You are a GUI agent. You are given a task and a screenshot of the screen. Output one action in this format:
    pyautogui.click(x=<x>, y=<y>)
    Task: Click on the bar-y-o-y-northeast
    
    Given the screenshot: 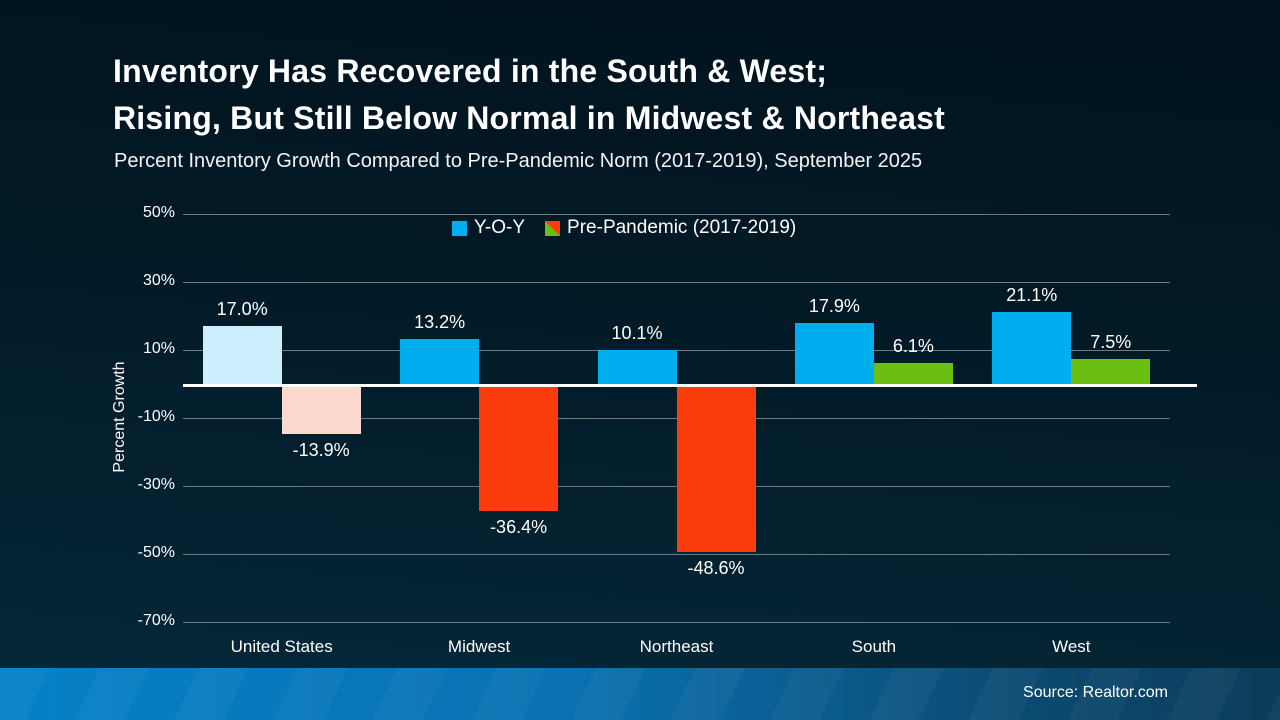 What is the action you would take?
    pyautogui.click(x=637, y=366)
    